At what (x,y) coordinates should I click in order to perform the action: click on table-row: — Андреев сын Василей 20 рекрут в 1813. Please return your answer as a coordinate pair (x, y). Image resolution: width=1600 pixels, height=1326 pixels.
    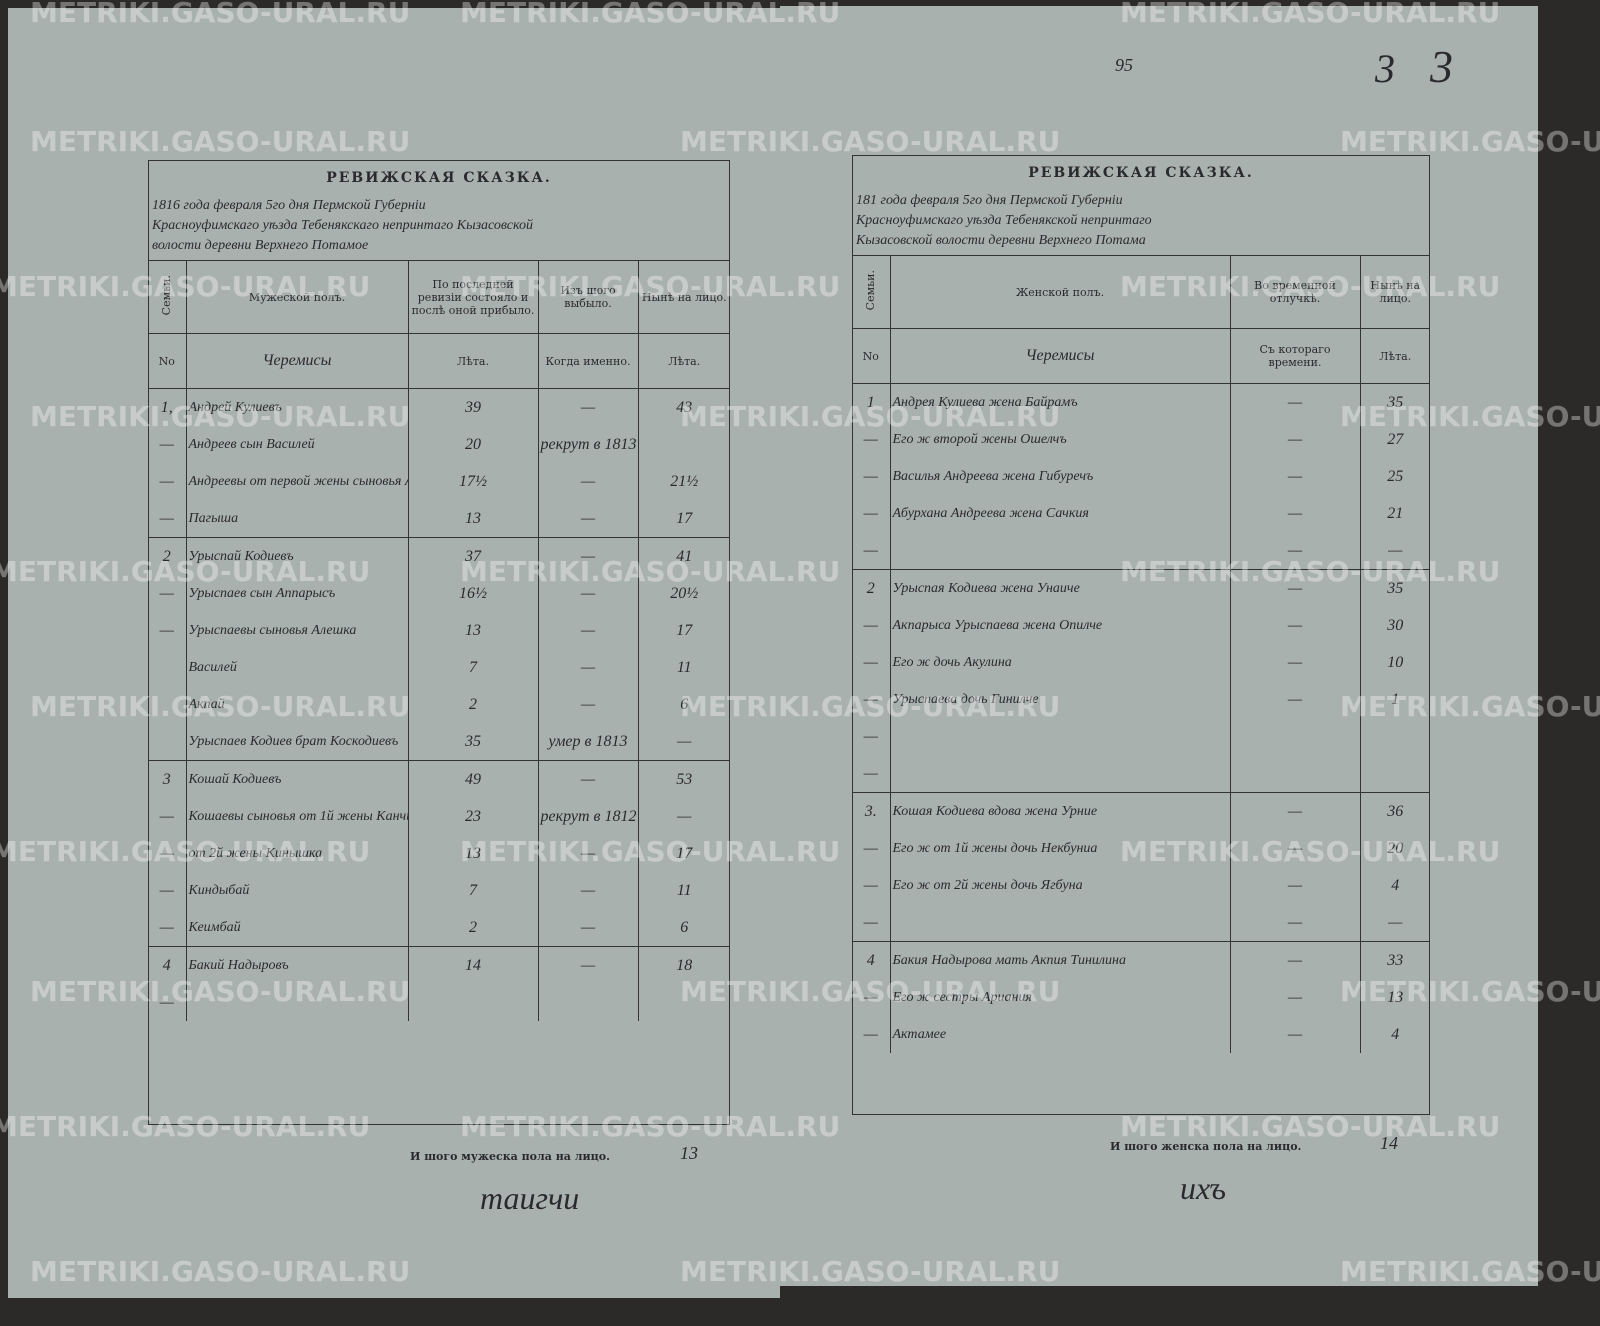
    Looking at the image, I should click on (439, 444).